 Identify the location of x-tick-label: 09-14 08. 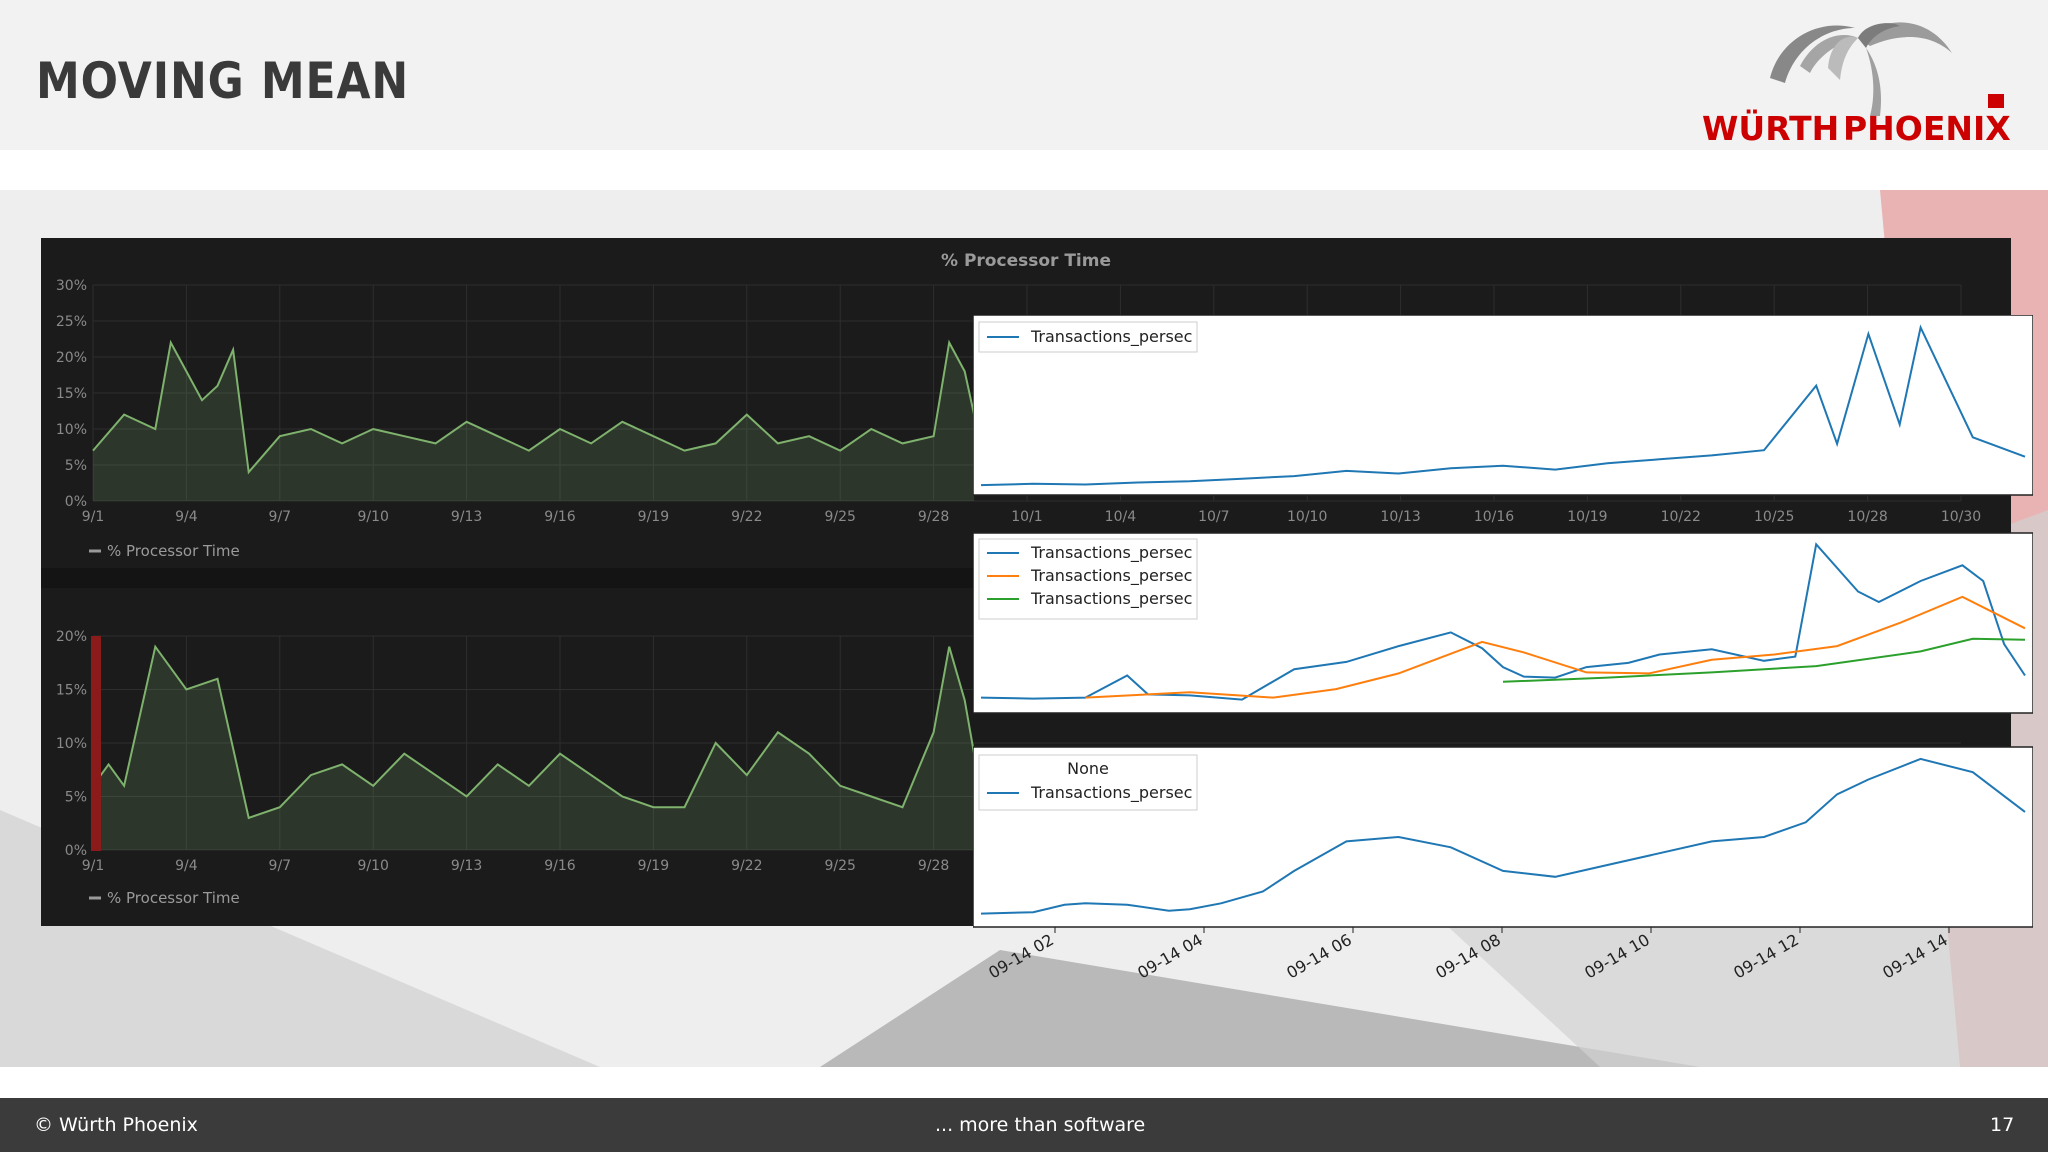
(1468, 956).